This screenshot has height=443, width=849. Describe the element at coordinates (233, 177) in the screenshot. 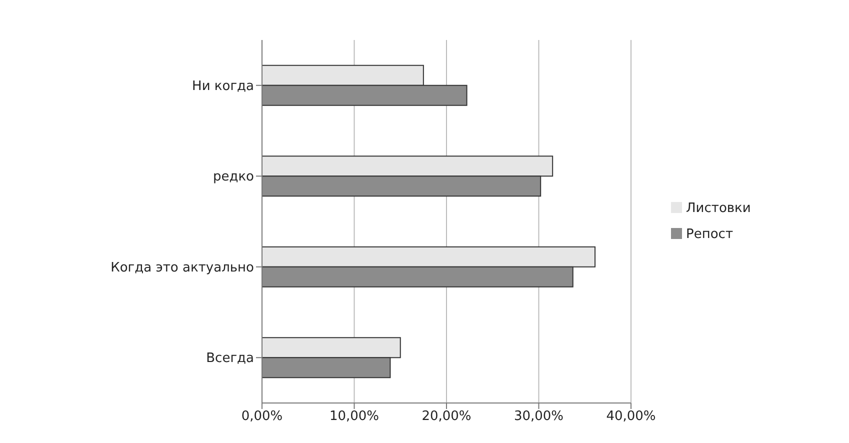

I see `y-tick-label: редко` at that location.